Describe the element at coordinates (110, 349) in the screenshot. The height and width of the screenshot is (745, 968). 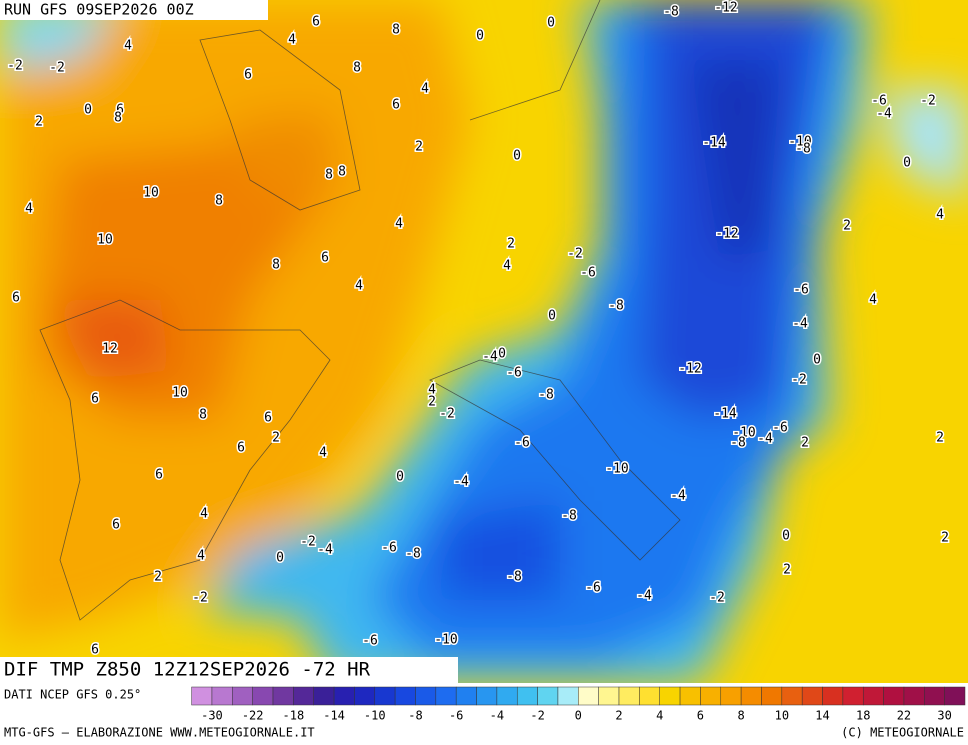
I see `contour-label: 12` at that location.